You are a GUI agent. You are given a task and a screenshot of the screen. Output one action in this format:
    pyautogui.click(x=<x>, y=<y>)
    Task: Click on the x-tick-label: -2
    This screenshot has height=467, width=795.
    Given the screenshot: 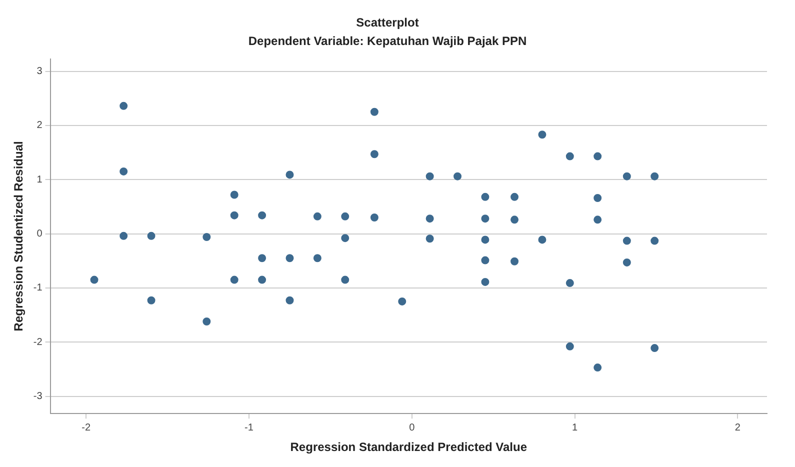 What is the action you would take?
    pyautogui.click(x=87, y=428)
    